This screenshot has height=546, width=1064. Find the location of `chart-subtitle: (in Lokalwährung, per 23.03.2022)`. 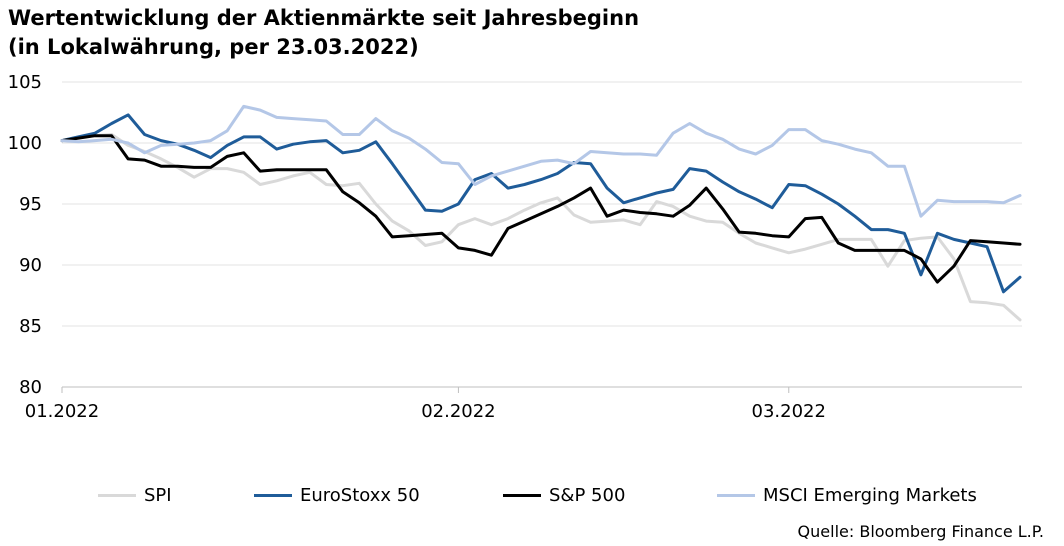

chart-subtitle: (in Lokalwährung, per 23.03.2022) is located at coordinates (213, 47).